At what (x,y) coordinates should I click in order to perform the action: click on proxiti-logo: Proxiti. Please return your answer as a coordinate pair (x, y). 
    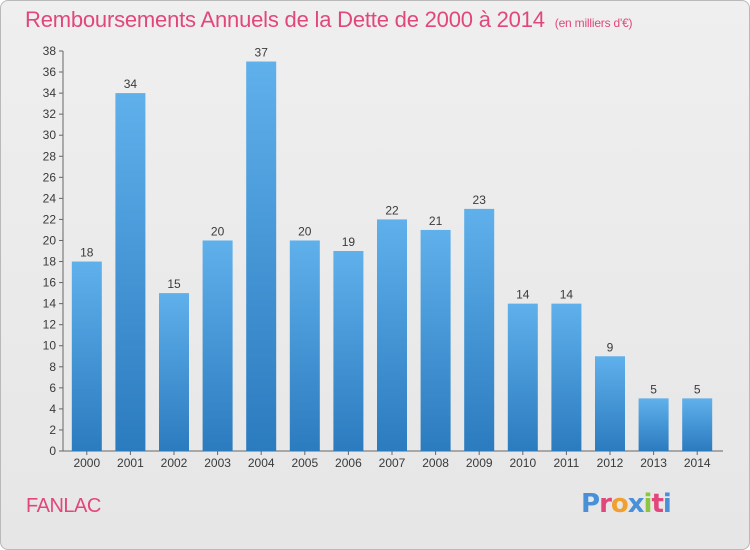
    Looking at the image, I should click on (626, 504).